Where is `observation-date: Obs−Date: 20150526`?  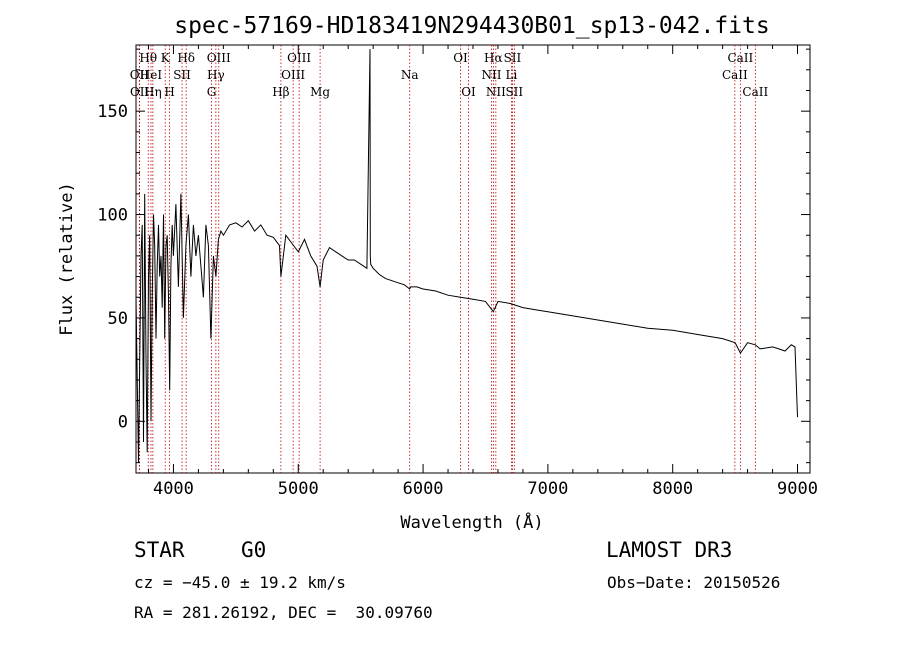 observation-date: Obs−Date: 20150526 is located at coordinates (694, 582).